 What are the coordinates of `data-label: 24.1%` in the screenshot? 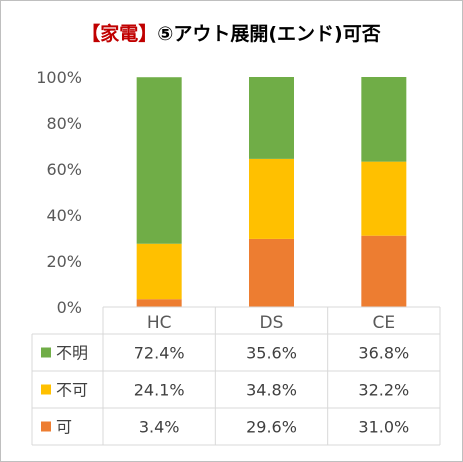 It's located at (159, 390).